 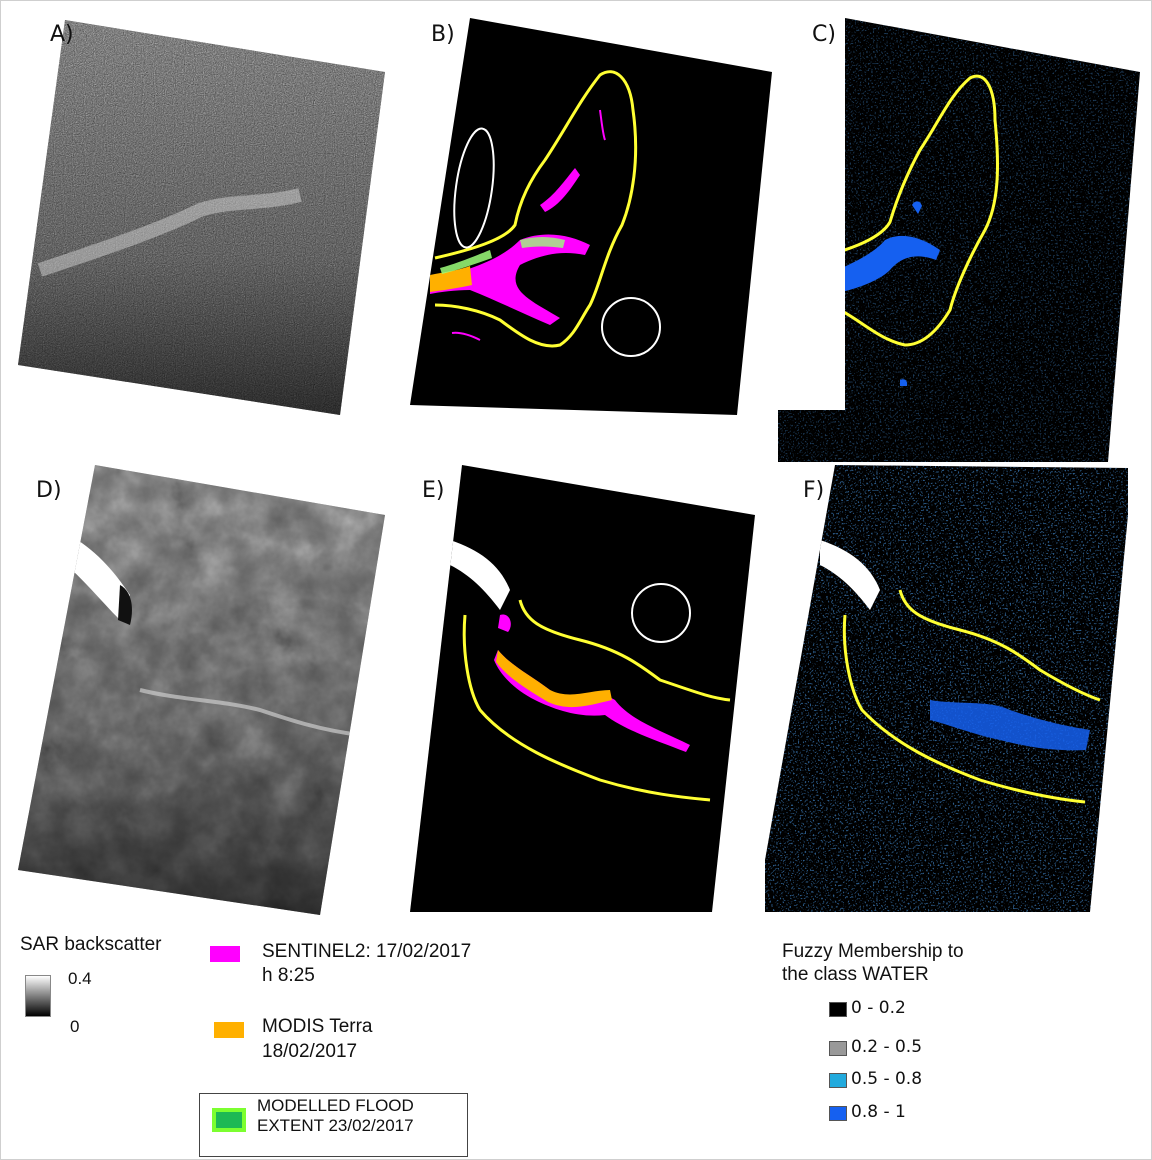 What do you see at coordinates (878, 1008) in the screenshot?
I see `fuzzy-class-0: 0 - 0.2` at bounding box center [878, 1008].